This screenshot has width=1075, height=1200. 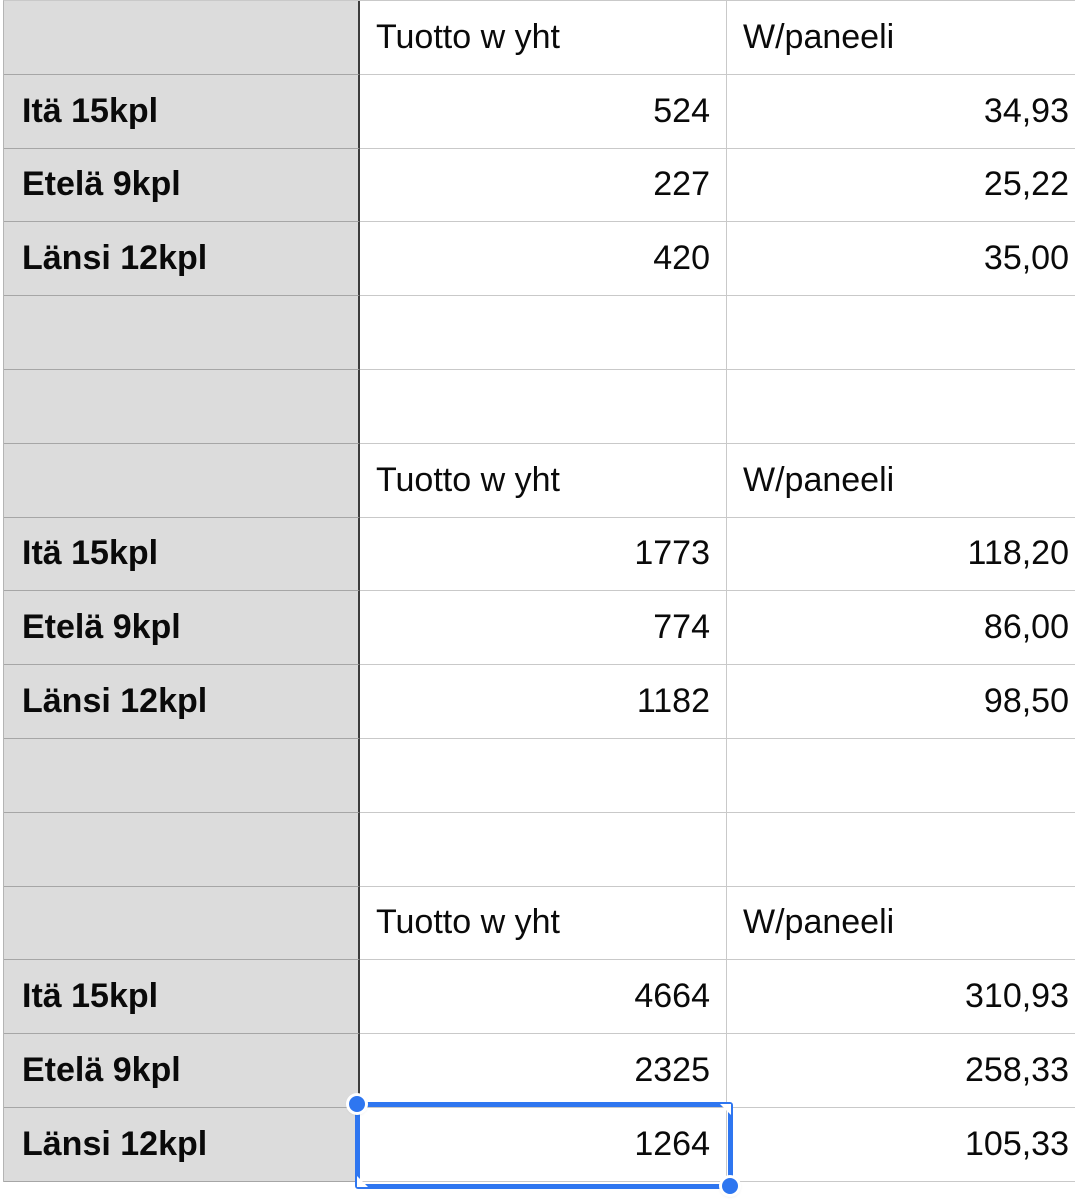 What do you see at coordinates (543, 1144) in the screenshot?
I see `selected-value-cell-tuotto: 1264` at bounding box center [543, 1144].